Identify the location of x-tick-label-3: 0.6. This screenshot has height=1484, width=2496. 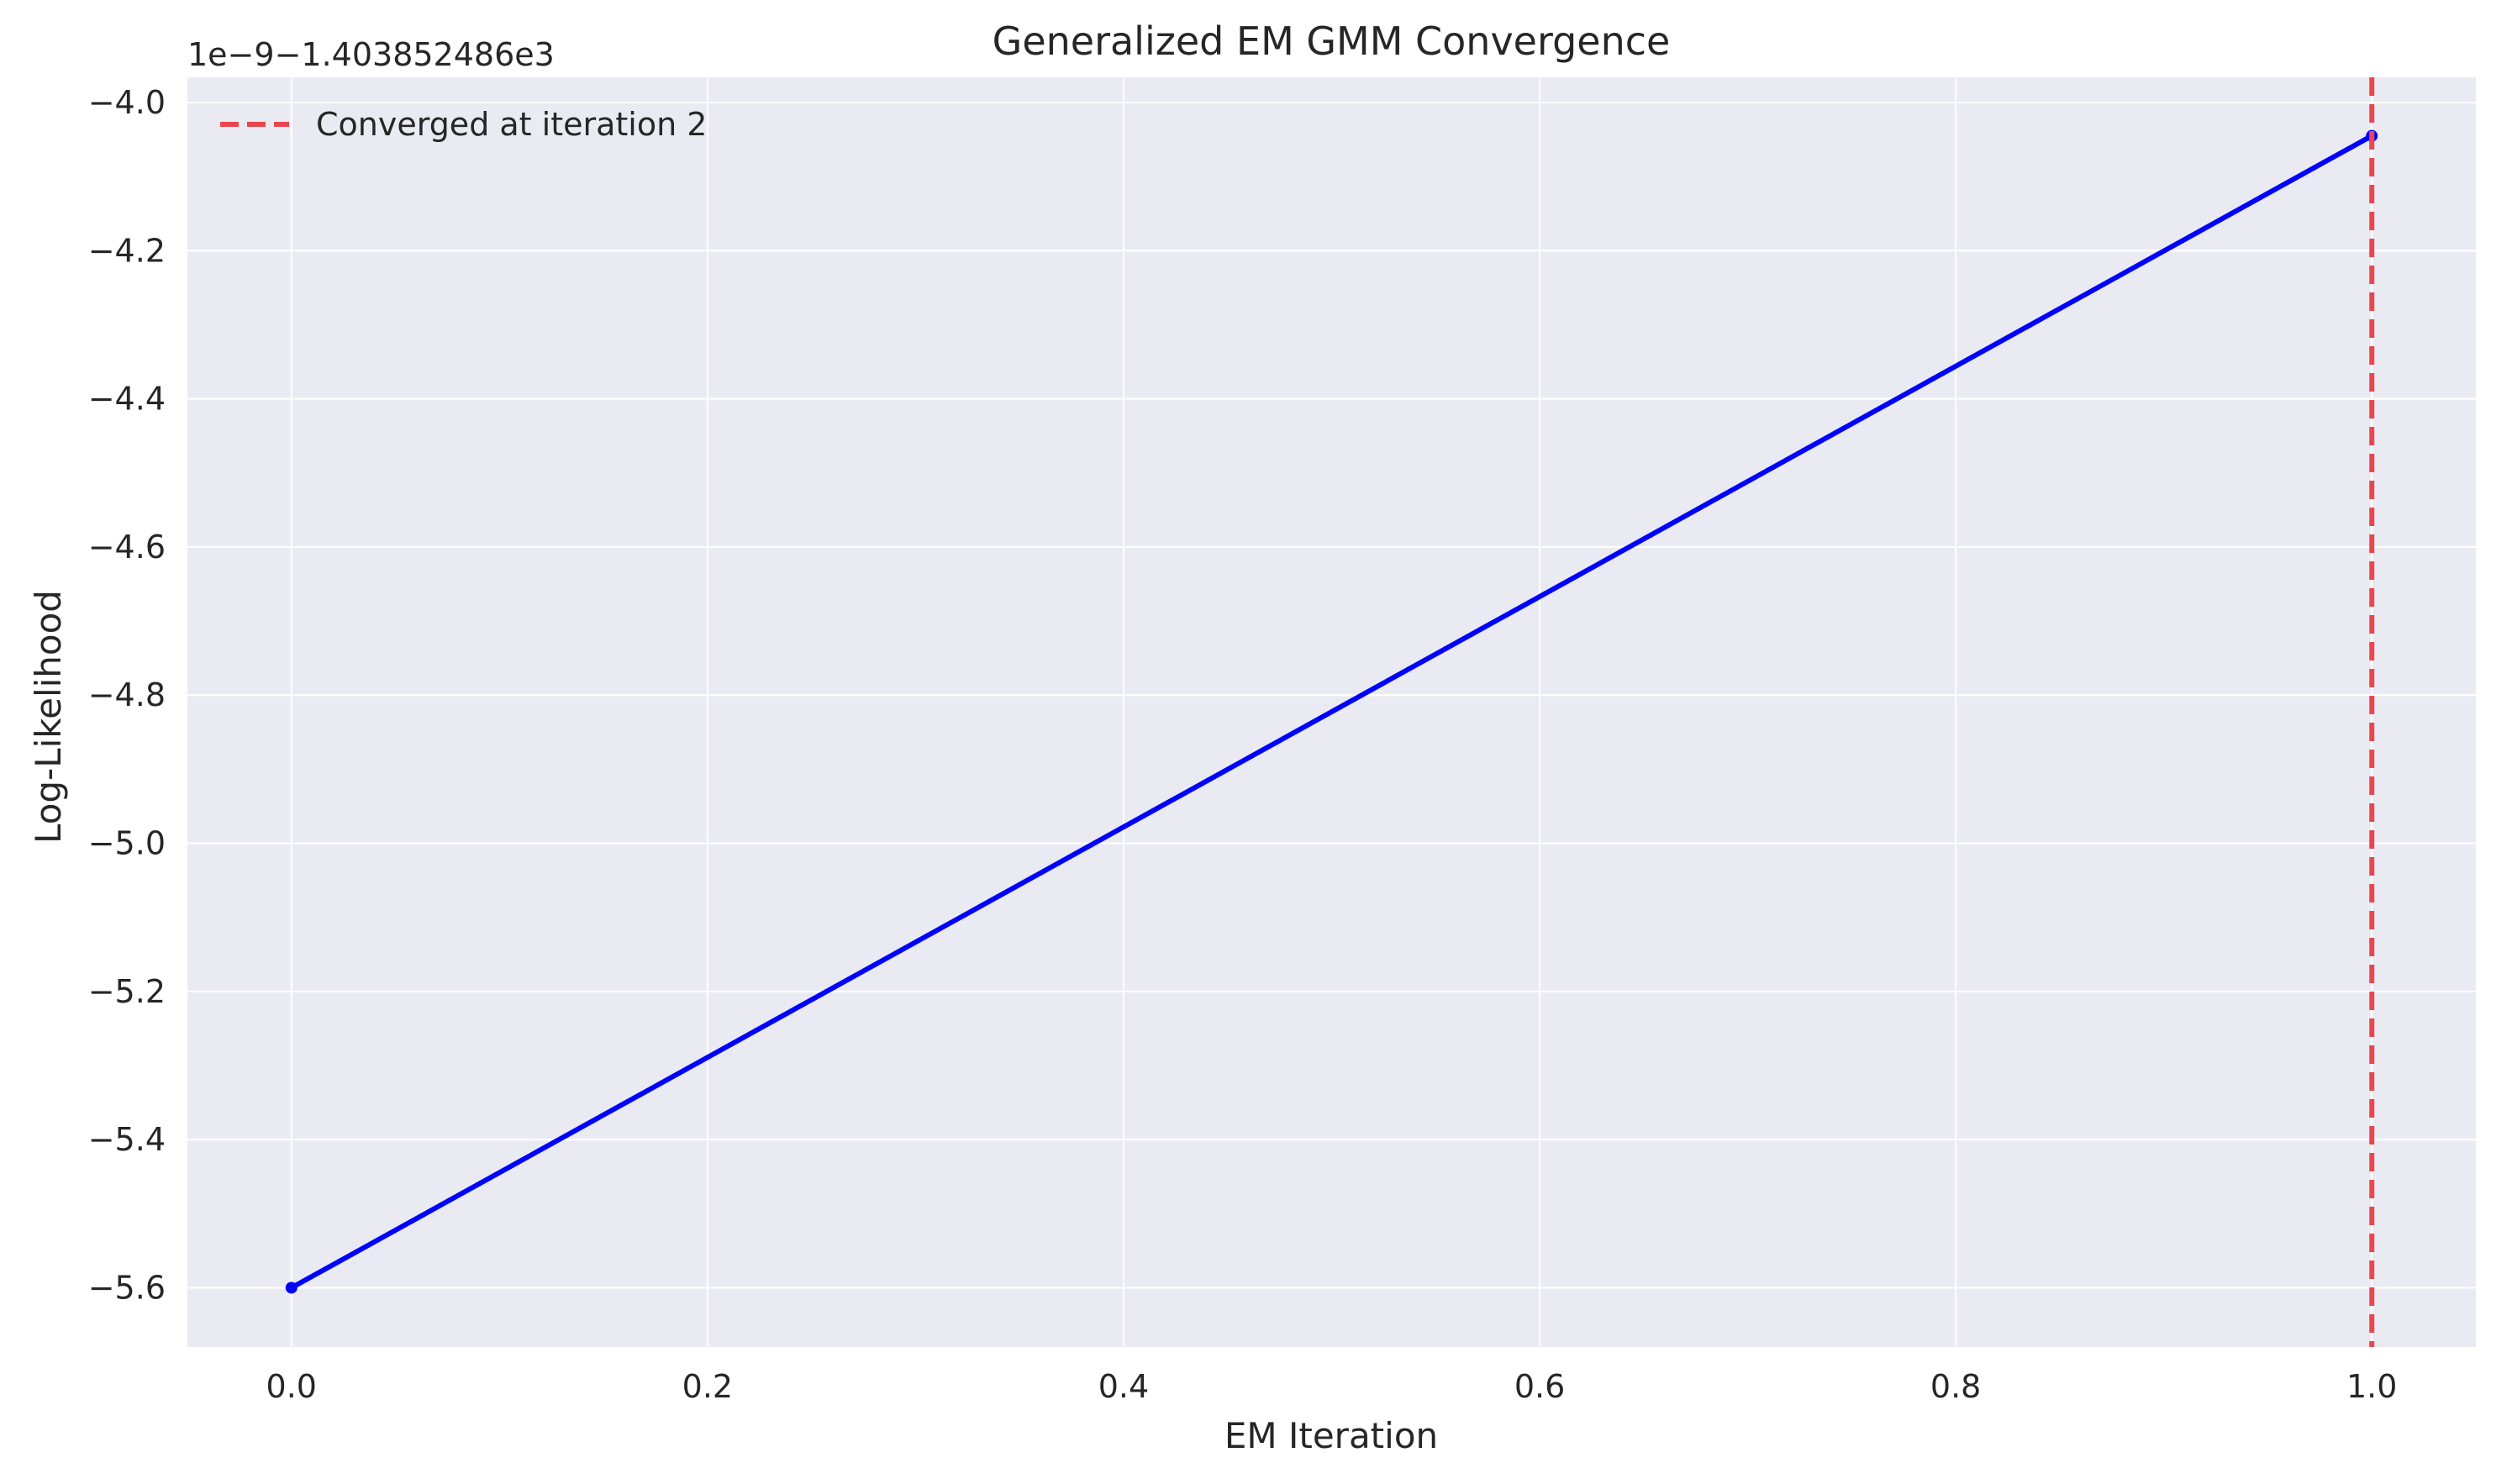
(1540, 1387).